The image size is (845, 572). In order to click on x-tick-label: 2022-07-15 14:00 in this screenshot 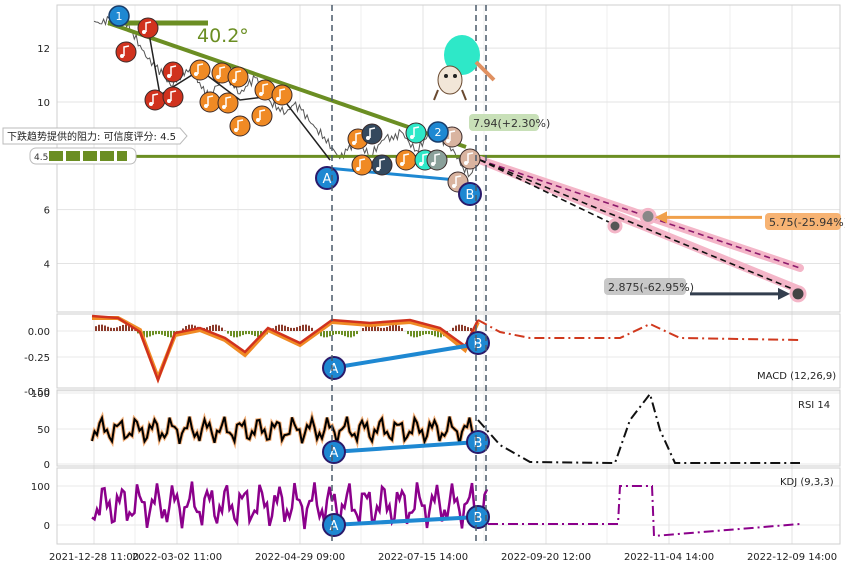, I will do `click(423, 557)`.